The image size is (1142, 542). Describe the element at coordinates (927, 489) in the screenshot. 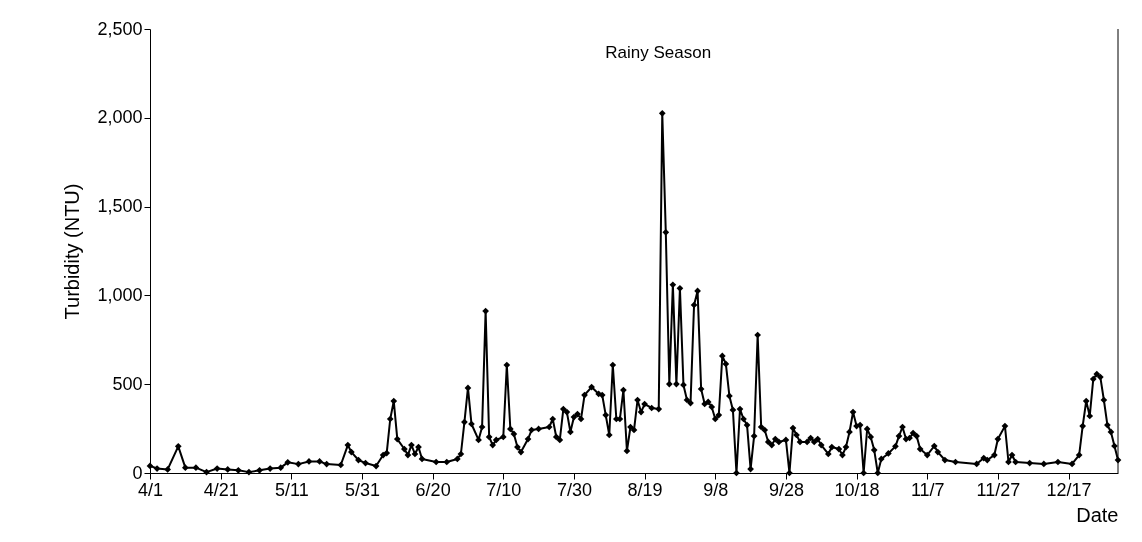

I see `x-tick-label: 11/7` at that location.